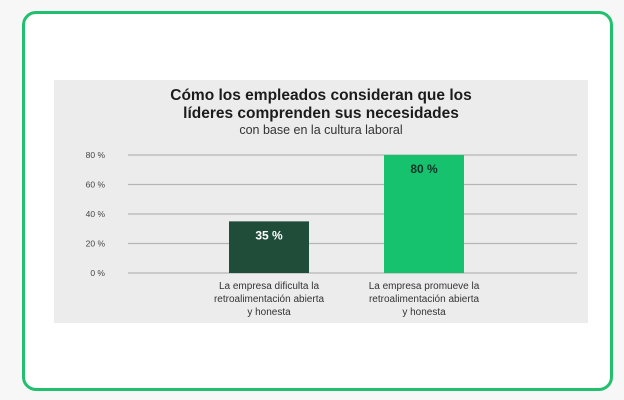 The image size is (624, 400). Describe the element at coordinates (96, 214) in the screenshot. I see `y-tick-label: 40 %` at that location.